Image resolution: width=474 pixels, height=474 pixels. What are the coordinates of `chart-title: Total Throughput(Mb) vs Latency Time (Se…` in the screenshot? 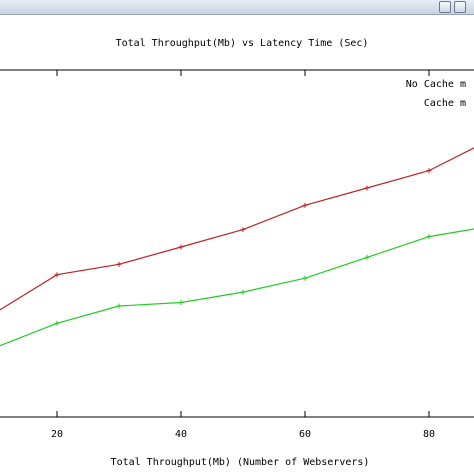 It's located at (242, 43).